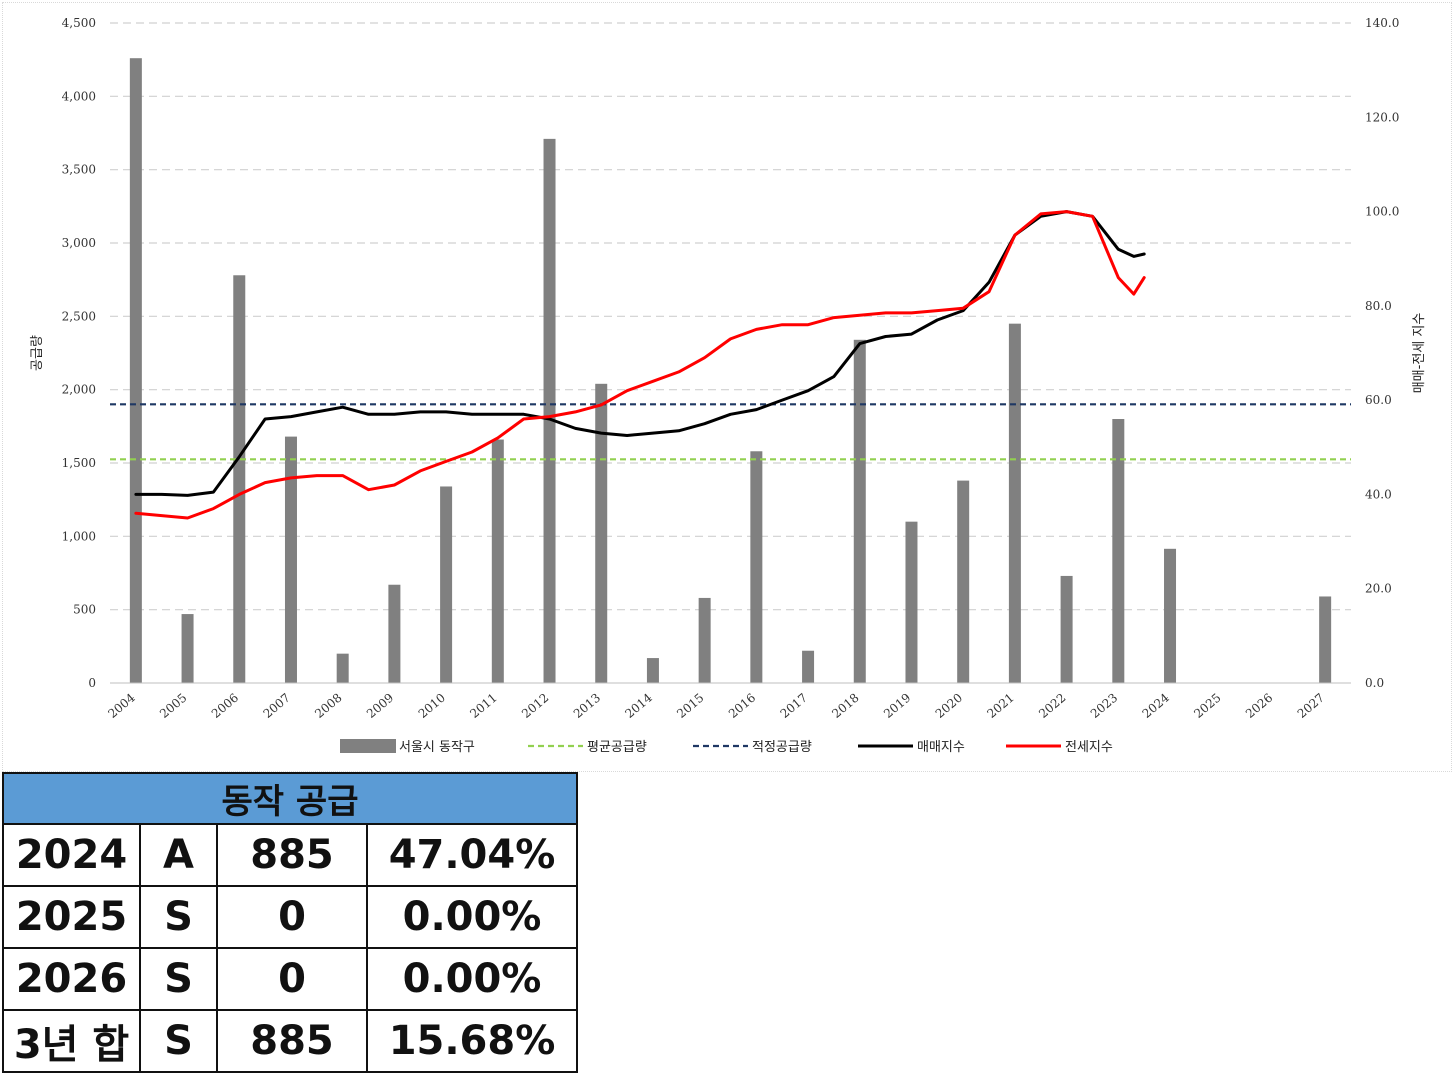 The width and height of the screenshot is (1453, 1085). Describe the element at coordinates (726, 747) in the screenshot. I see `legend: 서울시 동작구 평균공급량 적정공급량 매매지수 전세지수` at that location.